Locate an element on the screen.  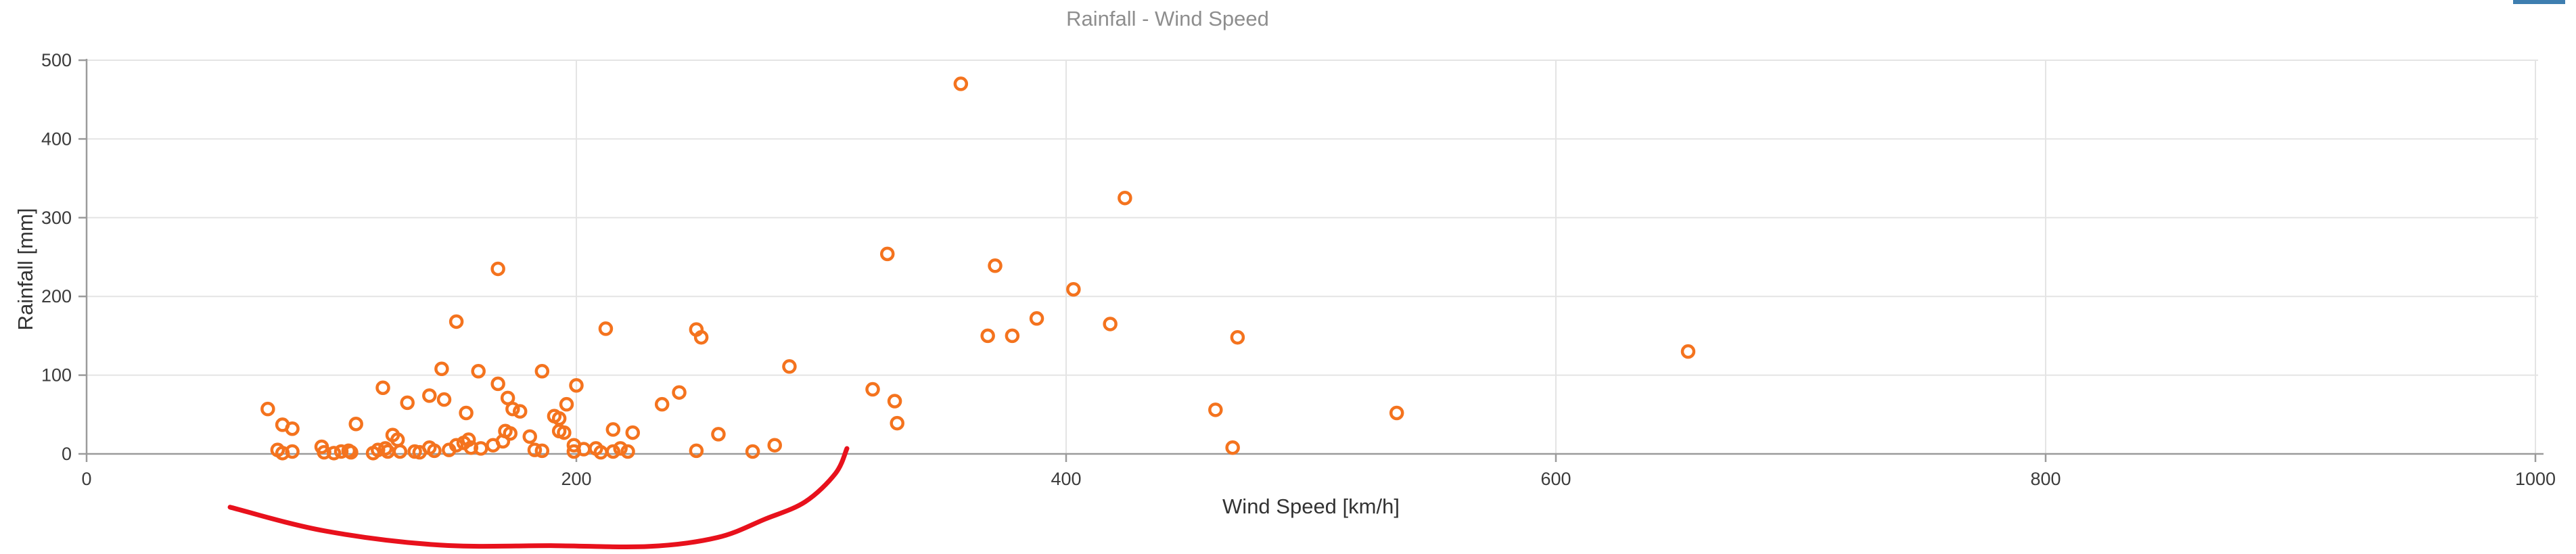
top-right-button-fragment is located at coordinates (2539, 2).